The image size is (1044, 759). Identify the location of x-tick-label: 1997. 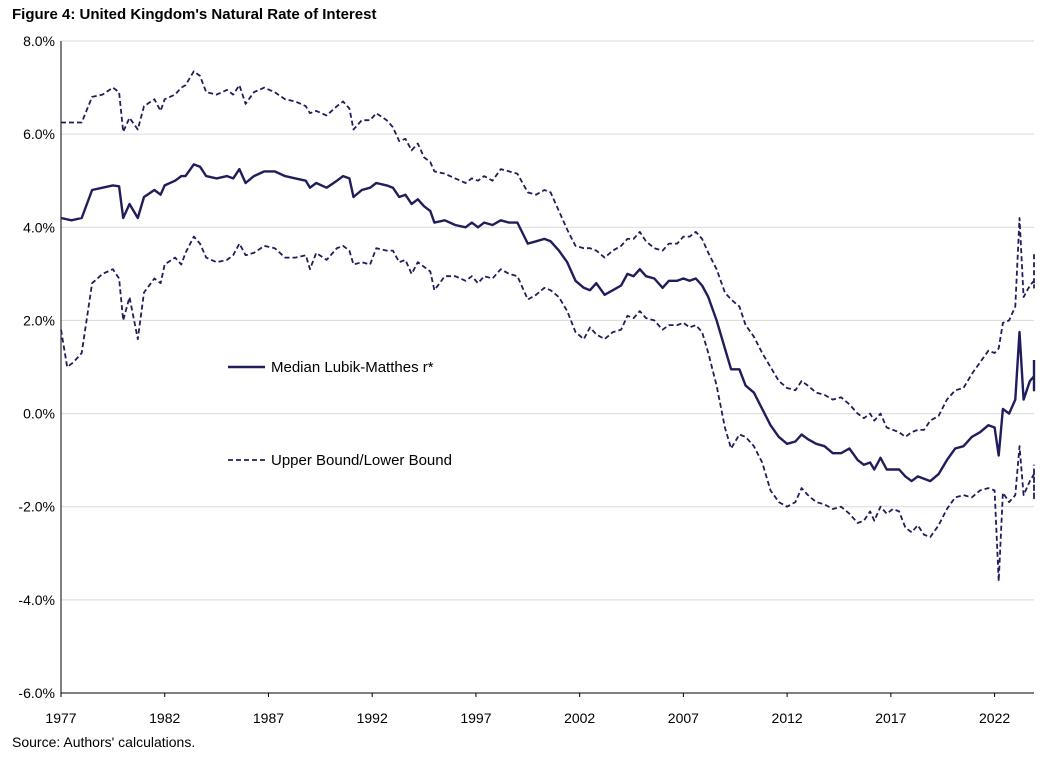
(475, 718).